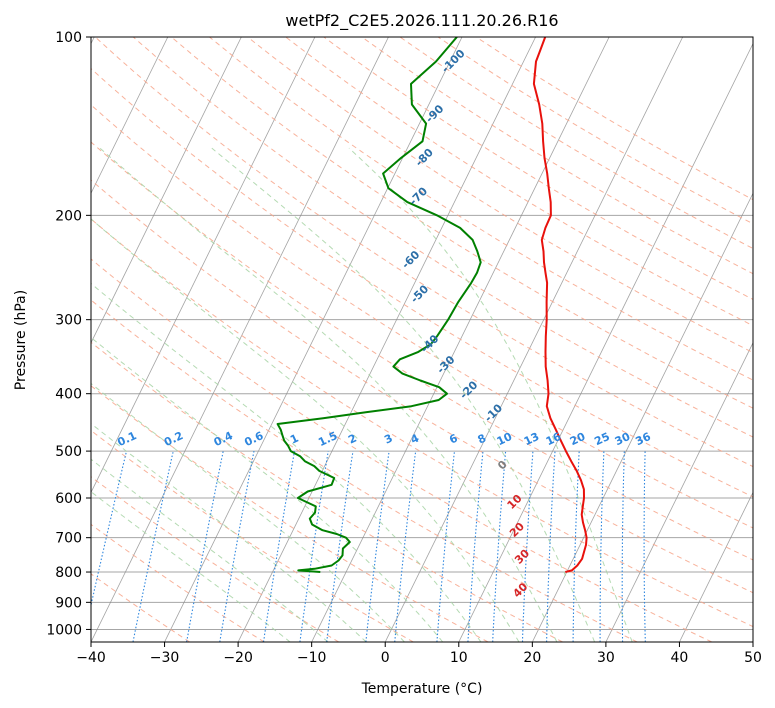 The image size is (775, 708). Describe the element at coordinates (422, 689) in the screenshot. I see `x-axis-label: Temperature (°C)` at that location.